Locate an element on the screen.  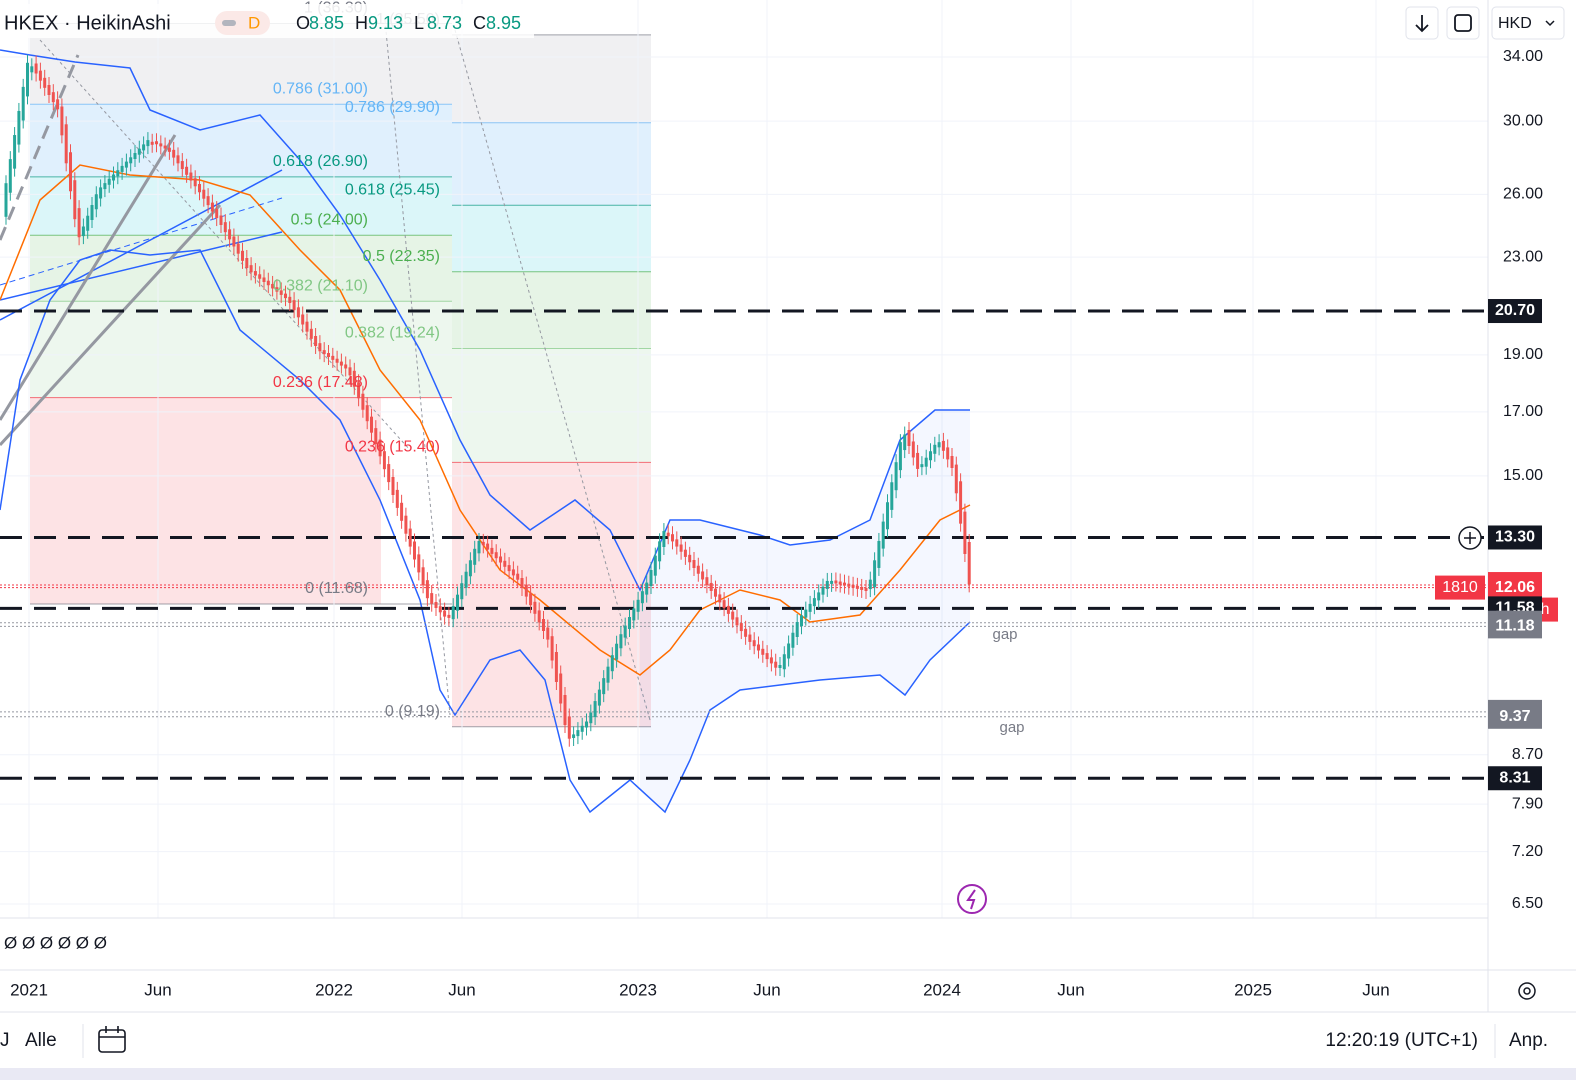
fib-trend is located at coordinates (225, 245).